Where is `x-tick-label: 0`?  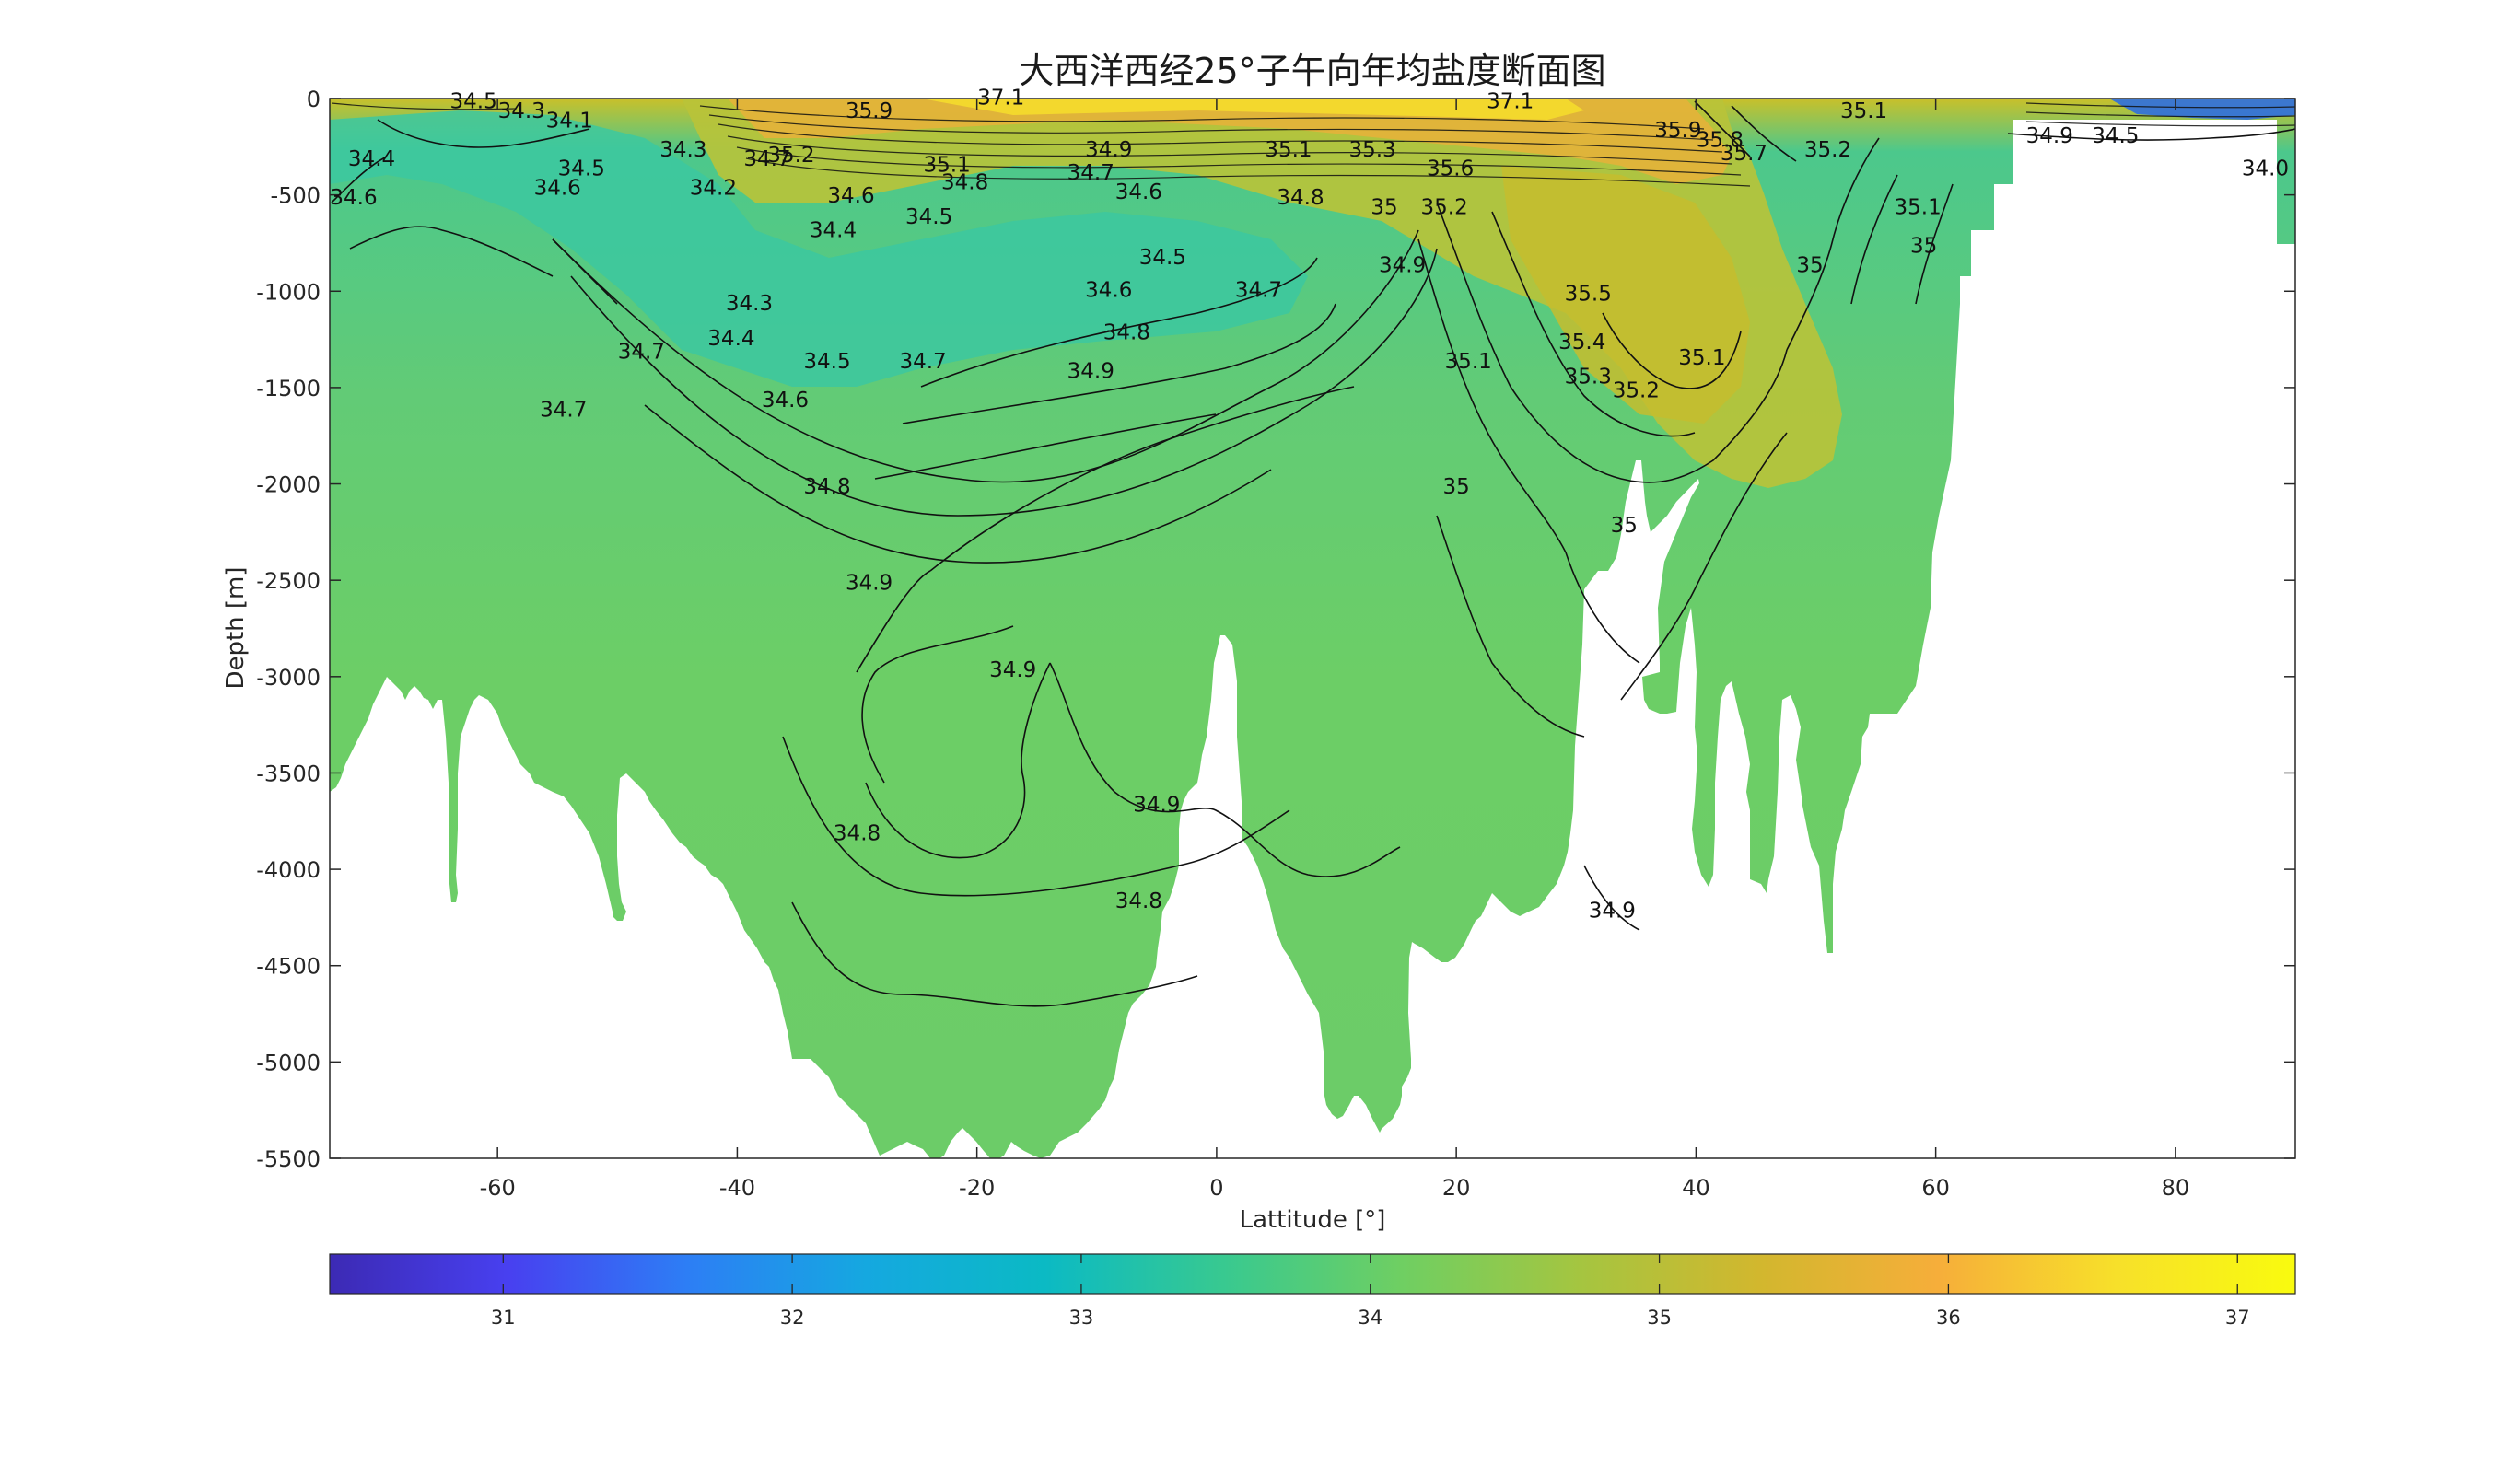
x-tick-label: 0 is located at coordinates (1216, 1188).